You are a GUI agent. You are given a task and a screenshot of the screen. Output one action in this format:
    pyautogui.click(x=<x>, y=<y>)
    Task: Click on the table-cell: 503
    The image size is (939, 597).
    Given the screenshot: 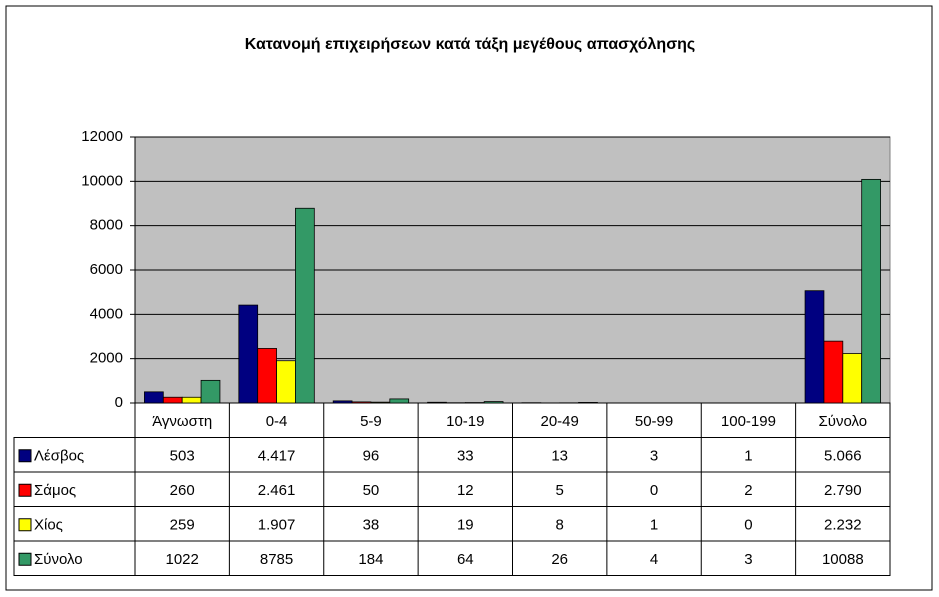 What is the action you would take?
    pyautogui.click(x=182, y=456)
    